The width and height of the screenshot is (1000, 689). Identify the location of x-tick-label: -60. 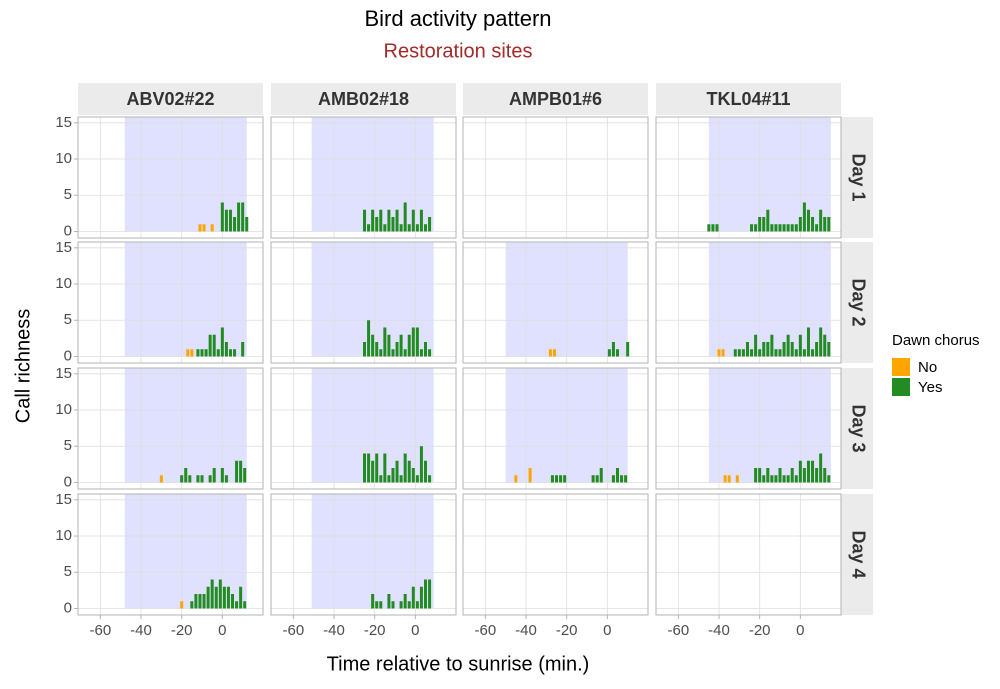
(101, 630).